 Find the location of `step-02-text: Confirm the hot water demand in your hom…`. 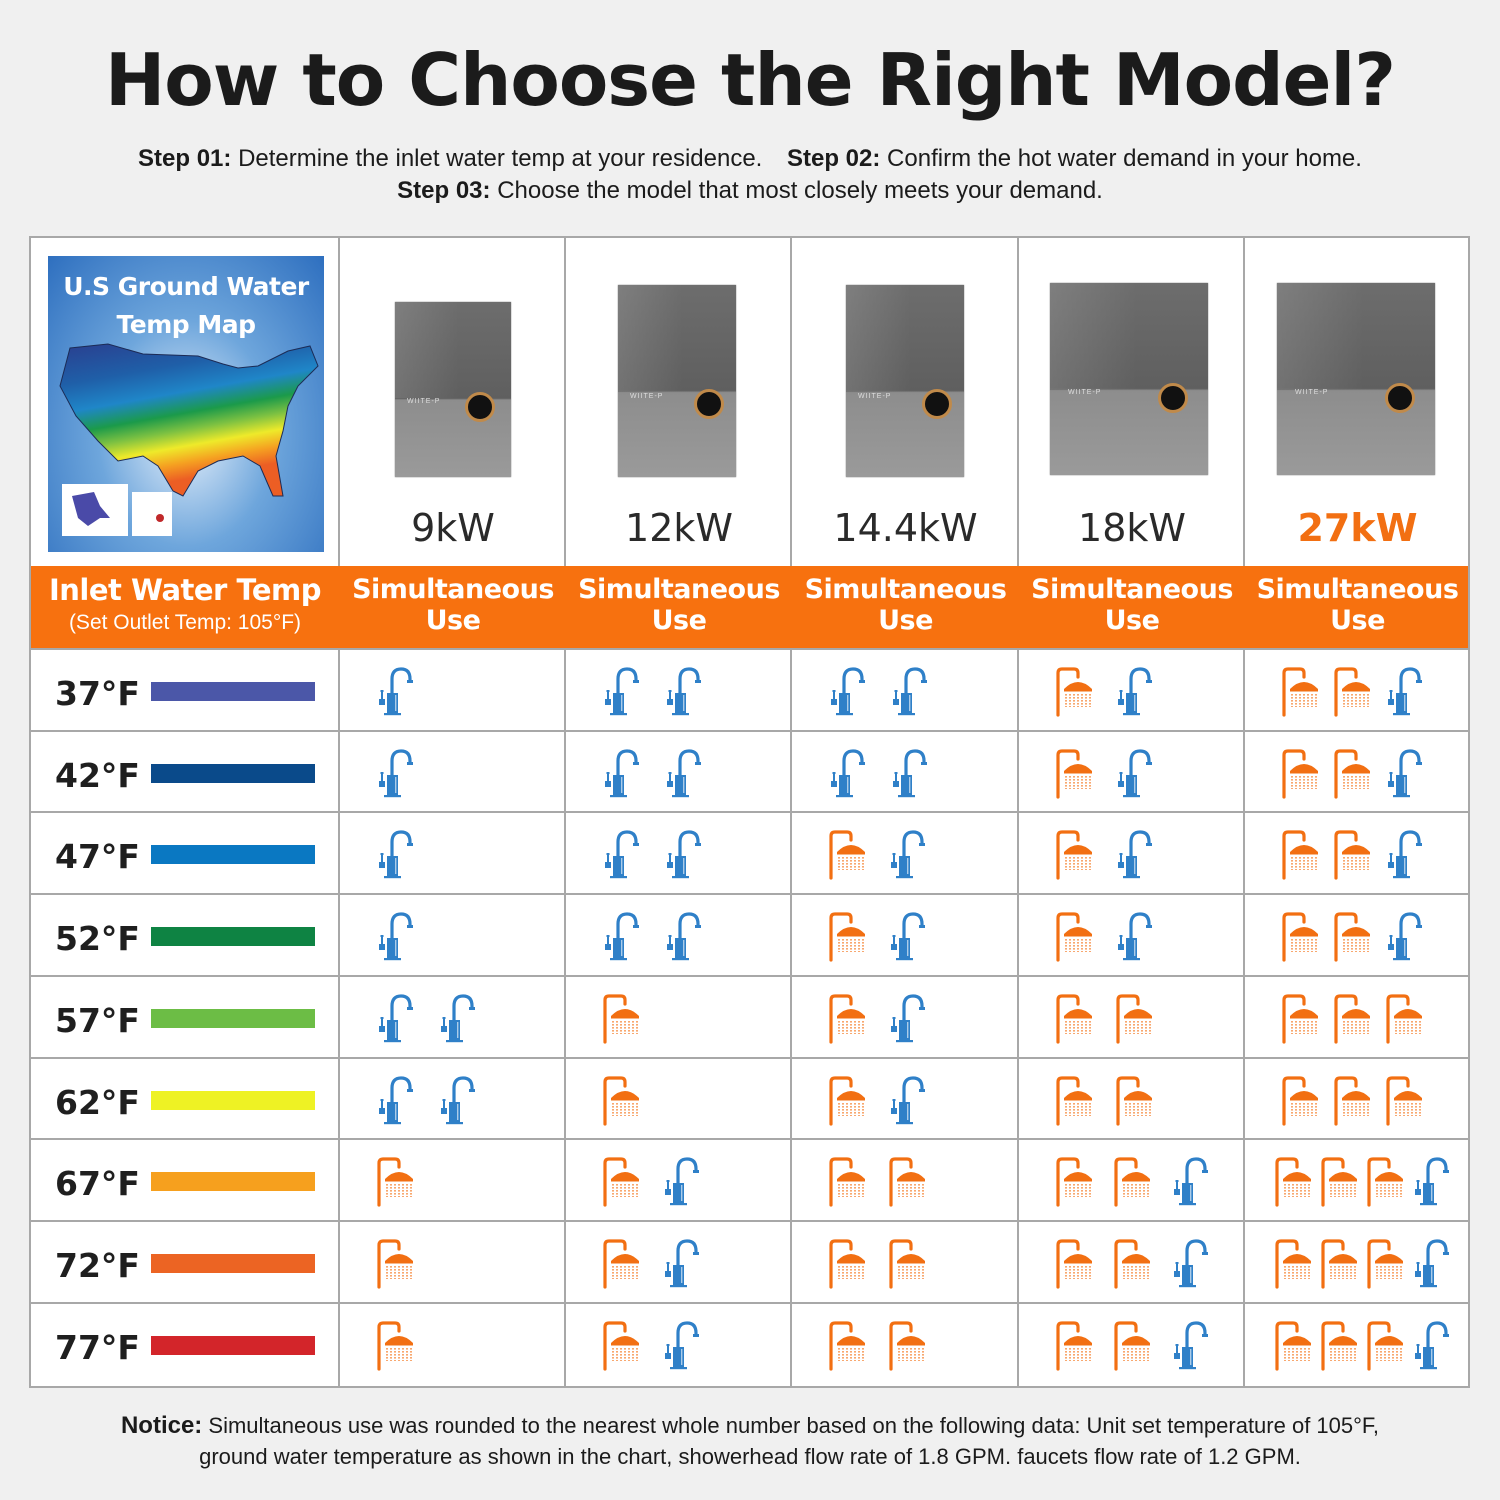

step-02-text: Confirm the hot water demand in your hom… is located at coordinates (1124, 158).